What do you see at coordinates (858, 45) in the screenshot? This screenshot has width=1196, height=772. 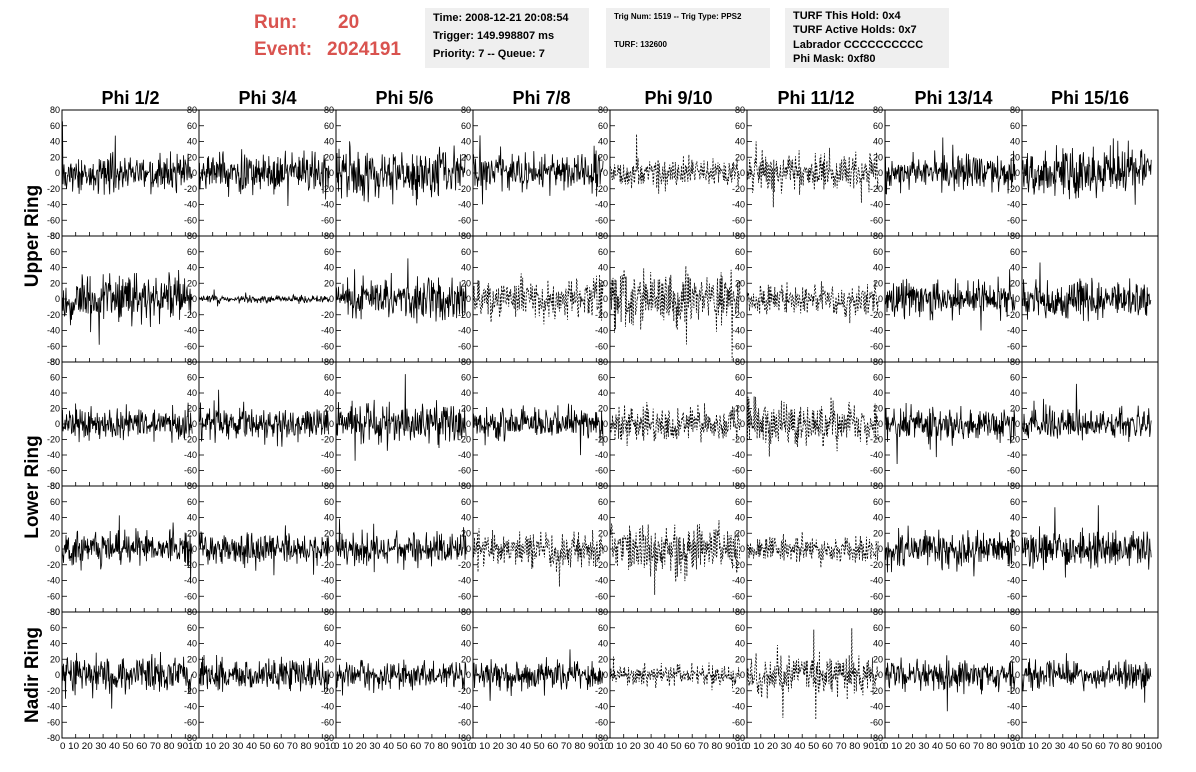 I see `labrador-text: Labrador CCCCCCCCCC` at bounding box center [858, 45].